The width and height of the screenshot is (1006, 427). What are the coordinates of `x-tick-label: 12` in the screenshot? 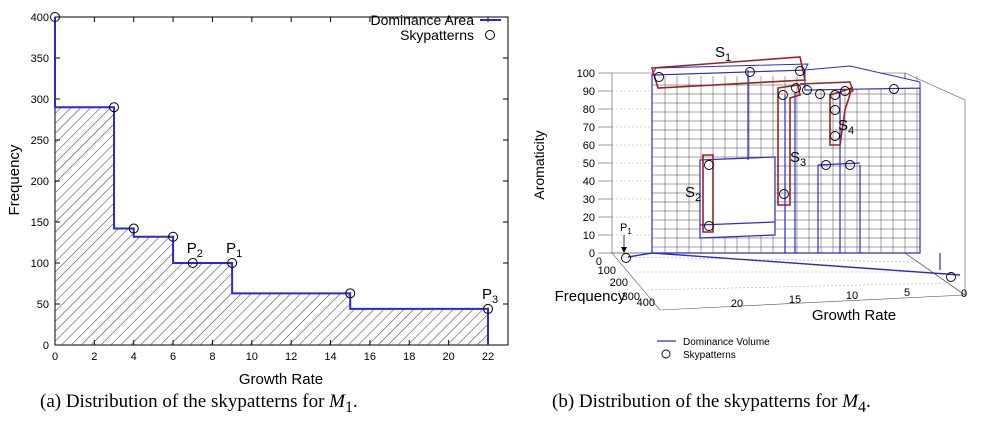 It's located at (291, 357).